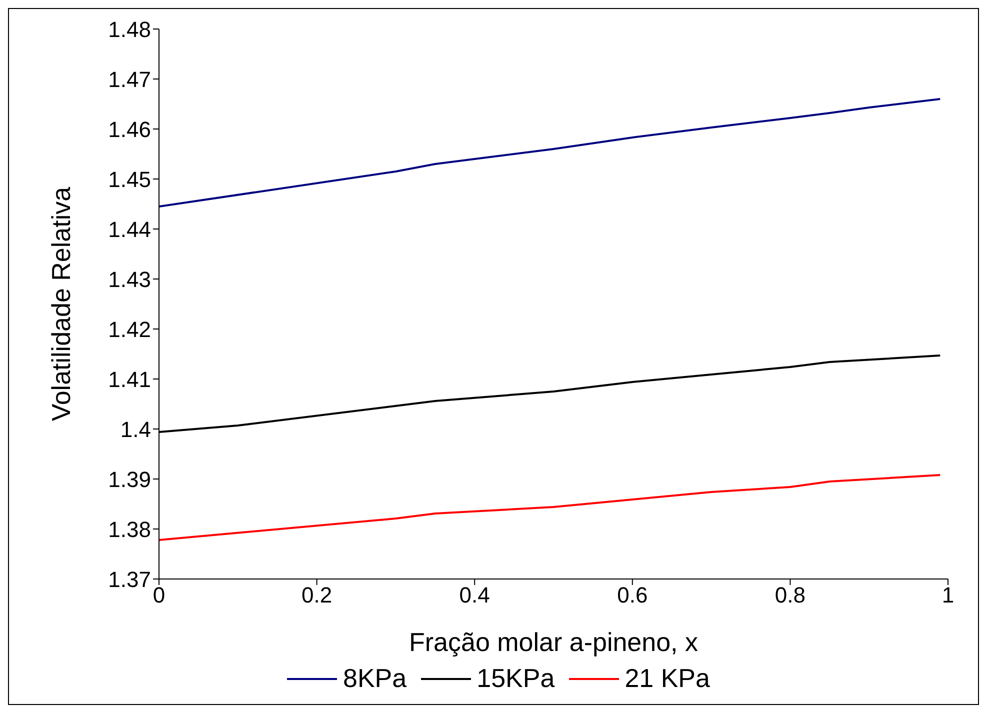  Describe the element at coordinates (61, 304) in the screenshot. I see `y-axis-title: Volatilidade Relativa` at that location.